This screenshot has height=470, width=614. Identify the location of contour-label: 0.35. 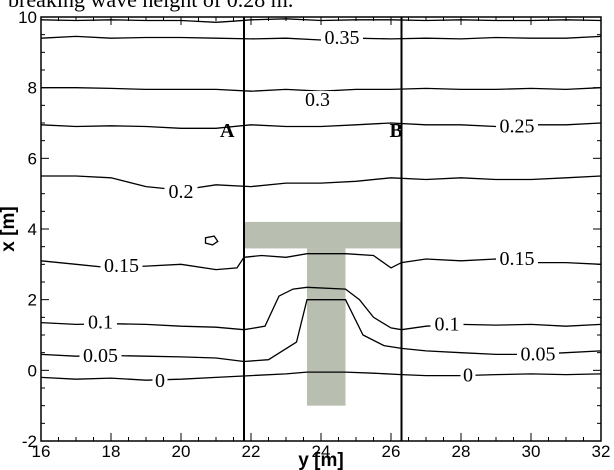
(342, 38).